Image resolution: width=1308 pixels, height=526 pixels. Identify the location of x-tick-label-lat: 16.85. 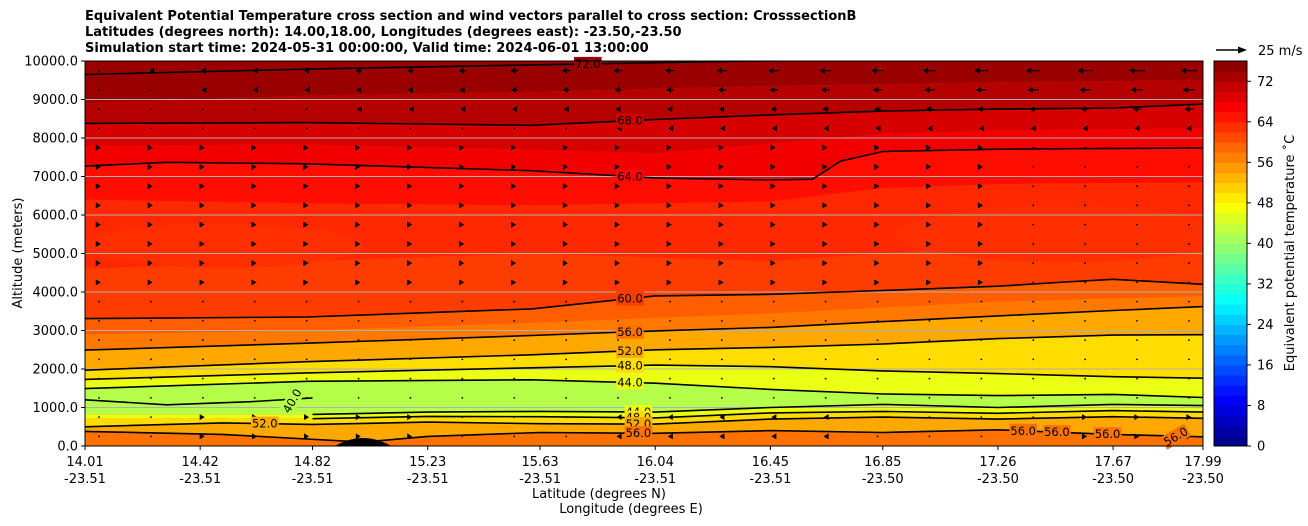
(882, 462).